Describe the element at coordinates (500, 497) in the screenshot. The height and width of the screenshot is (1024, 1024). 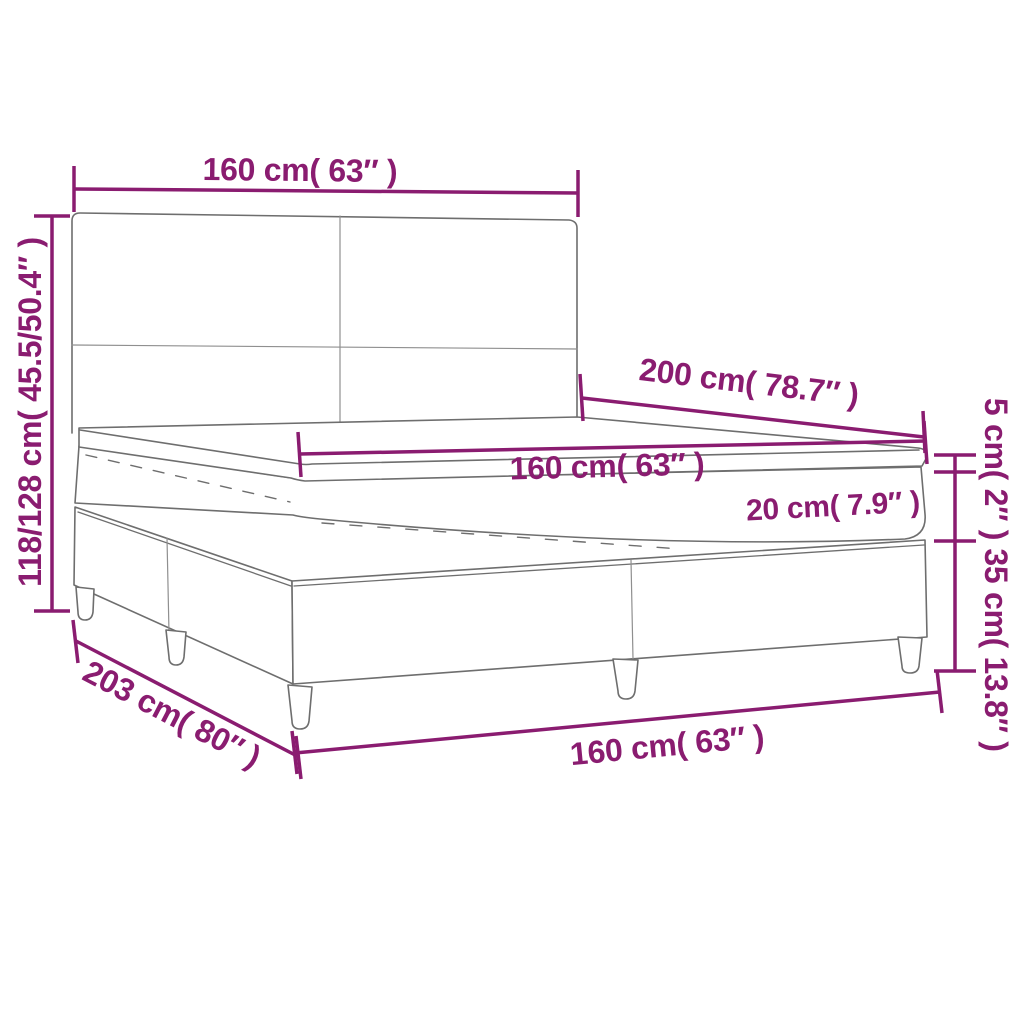
I see `mattress` at that location.